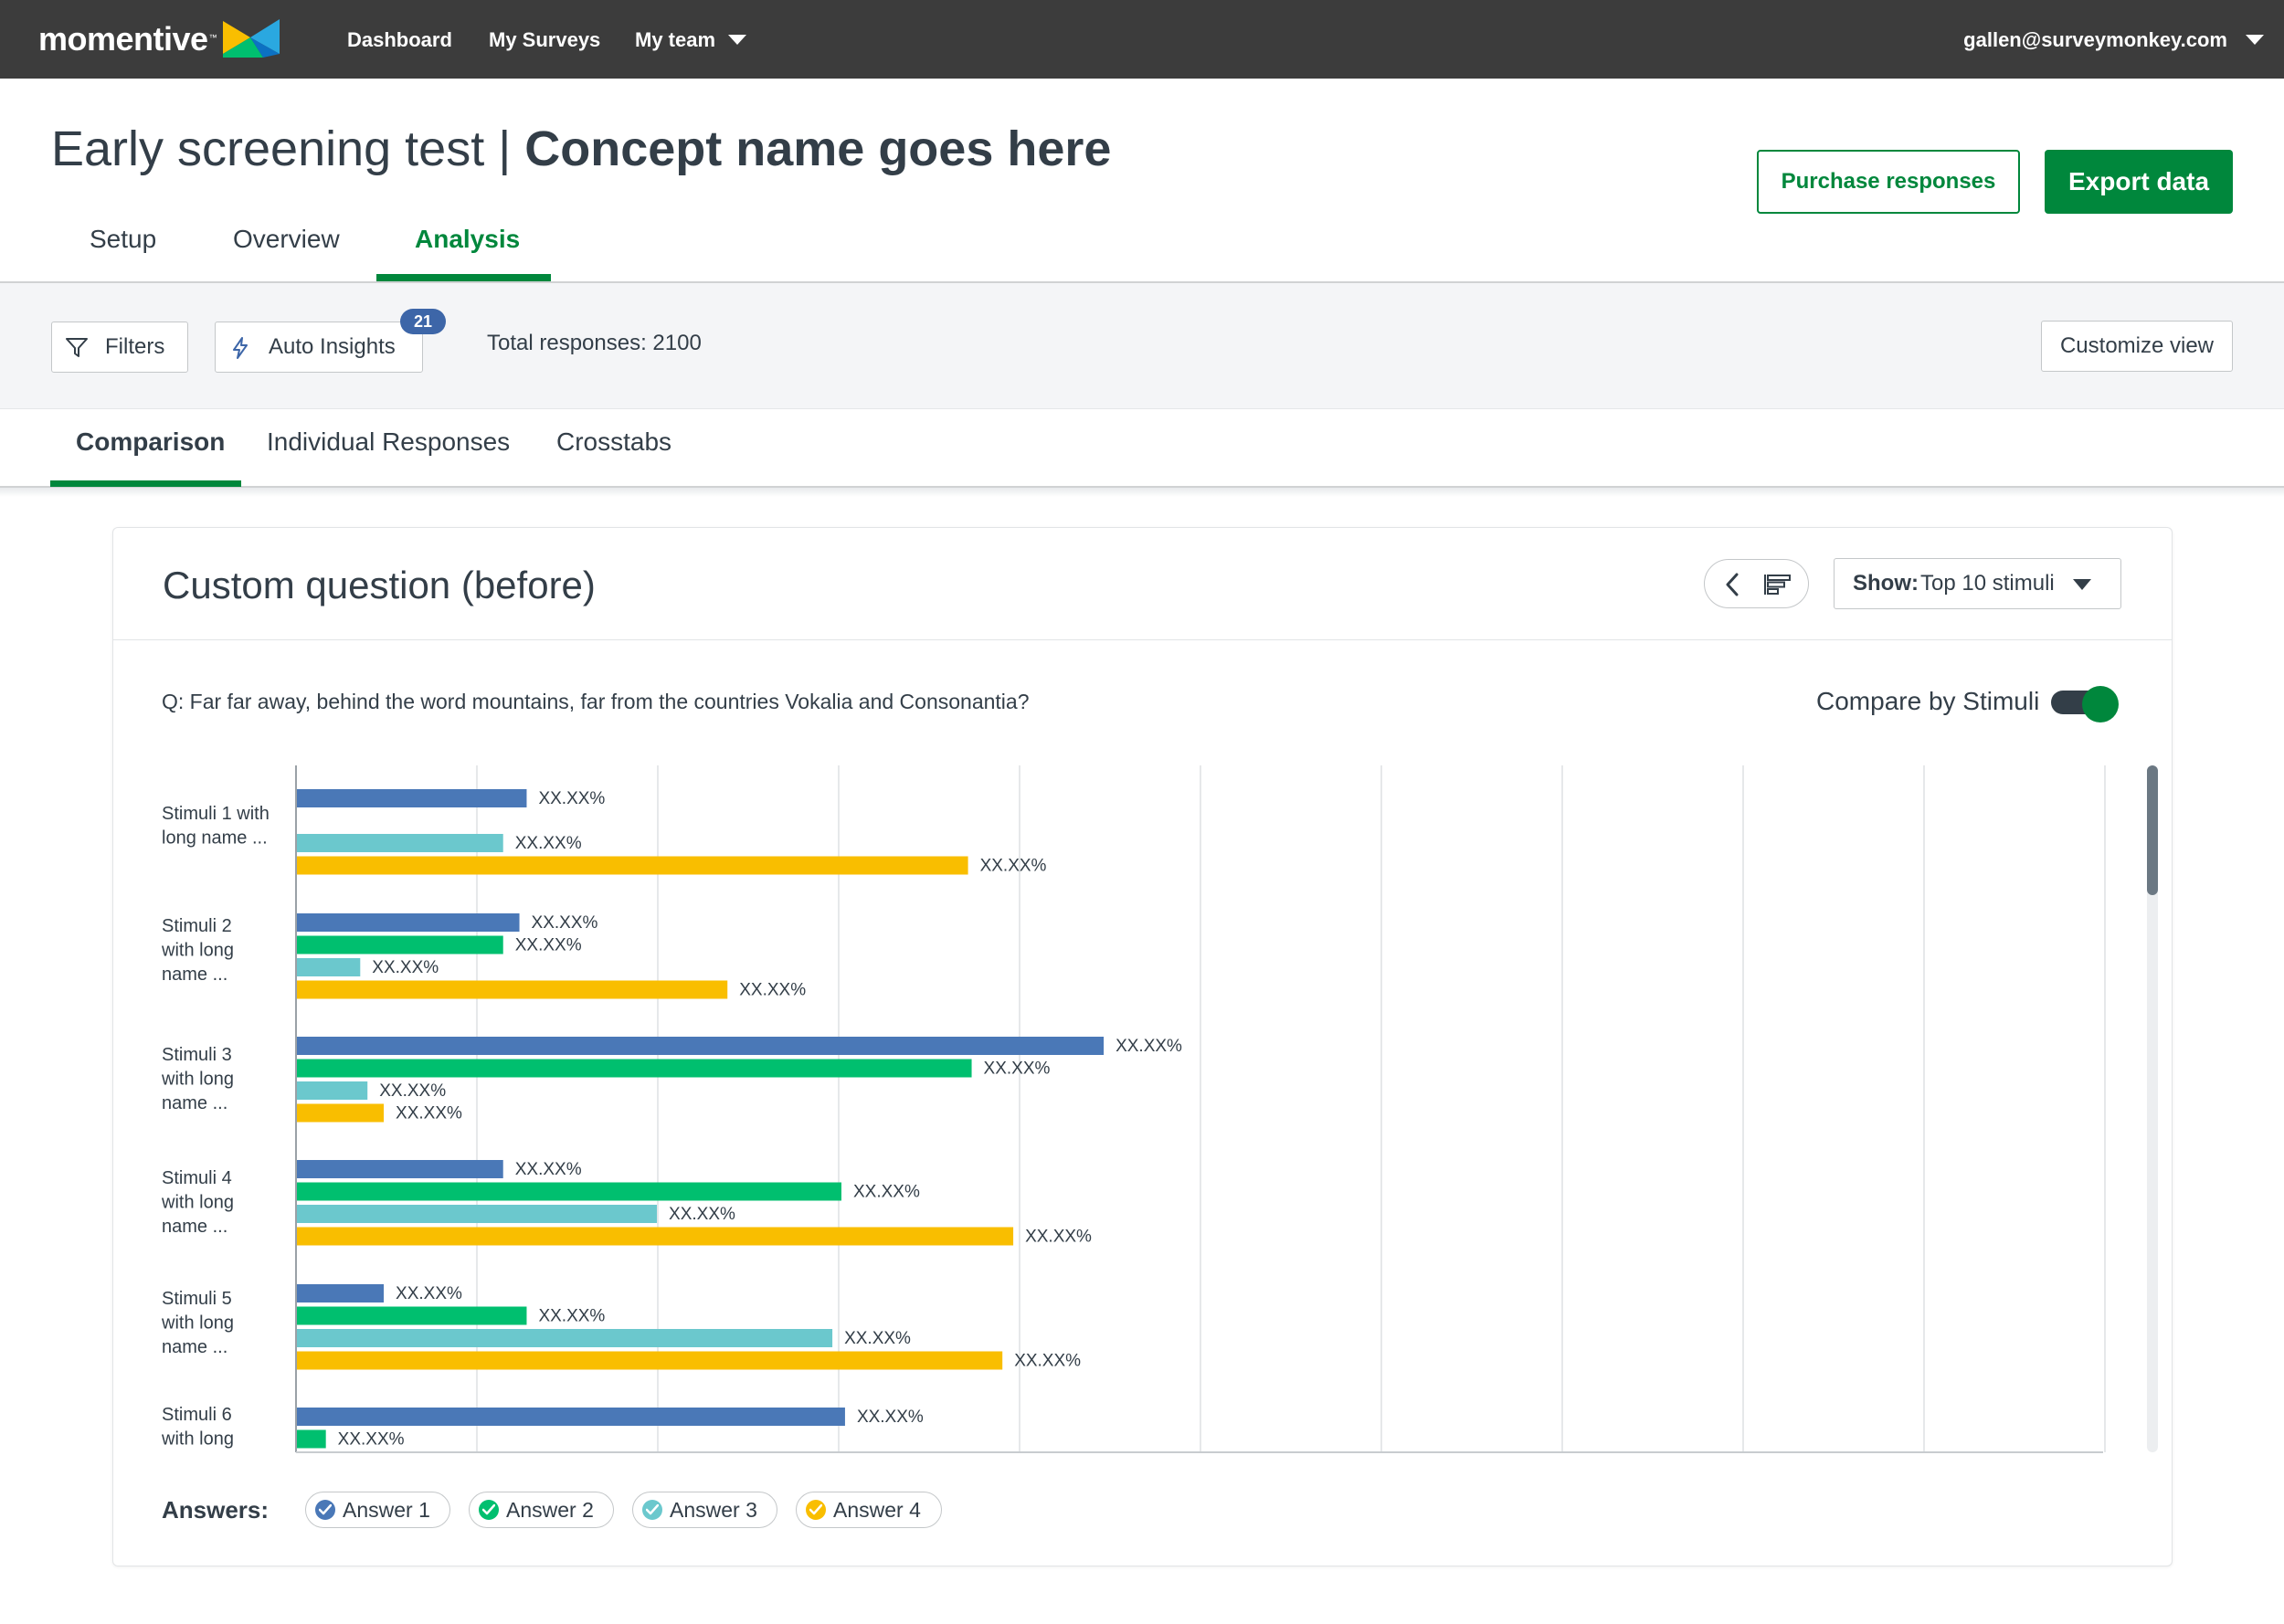  What do you see at coordinates (1886, 584) in the screenshot?
I see `show-label: Show:` at bounding box center [1886, 584].